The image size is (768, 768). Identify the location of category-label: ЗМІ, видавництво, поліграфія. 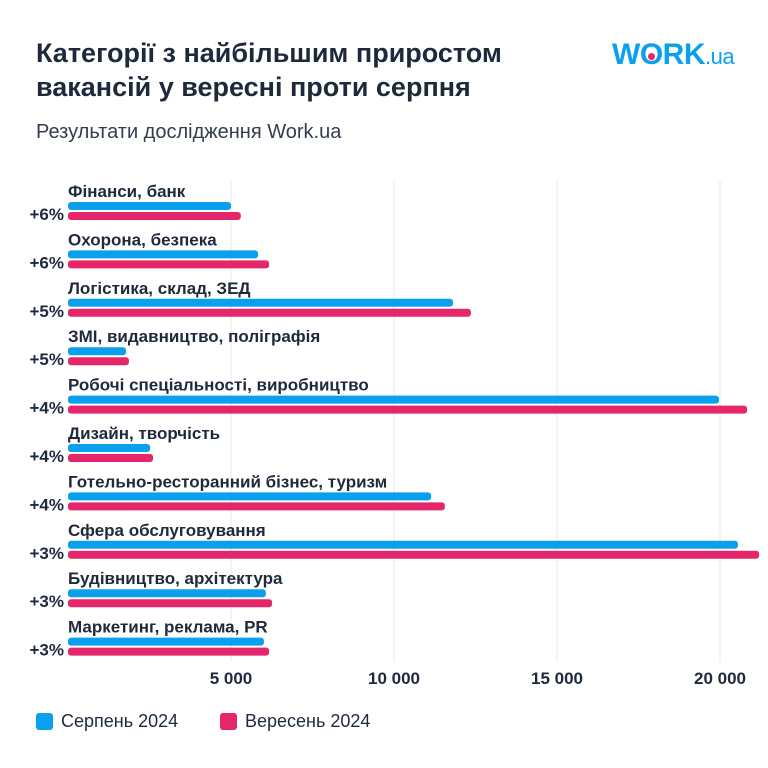
(194, 336).